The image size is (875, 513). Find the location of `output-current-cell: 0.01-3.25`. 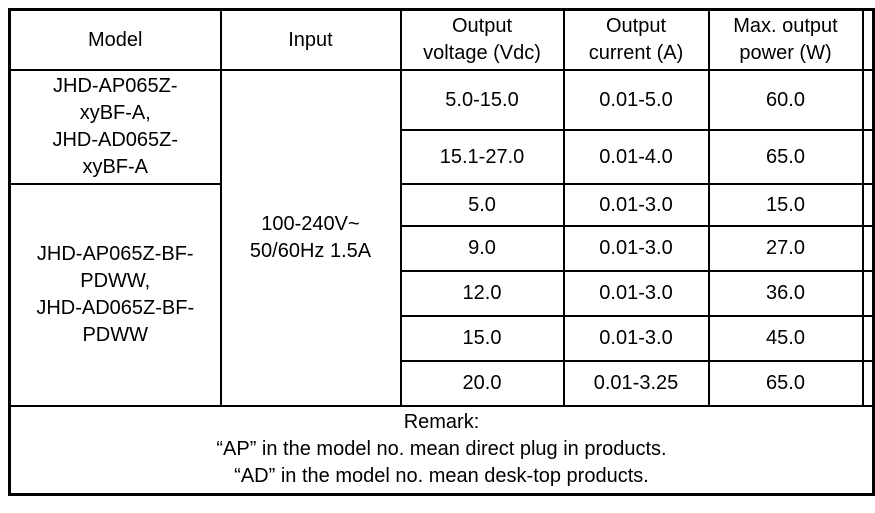

output-current-cell: 0.01-3.25 is located at coordinates (636, 383).